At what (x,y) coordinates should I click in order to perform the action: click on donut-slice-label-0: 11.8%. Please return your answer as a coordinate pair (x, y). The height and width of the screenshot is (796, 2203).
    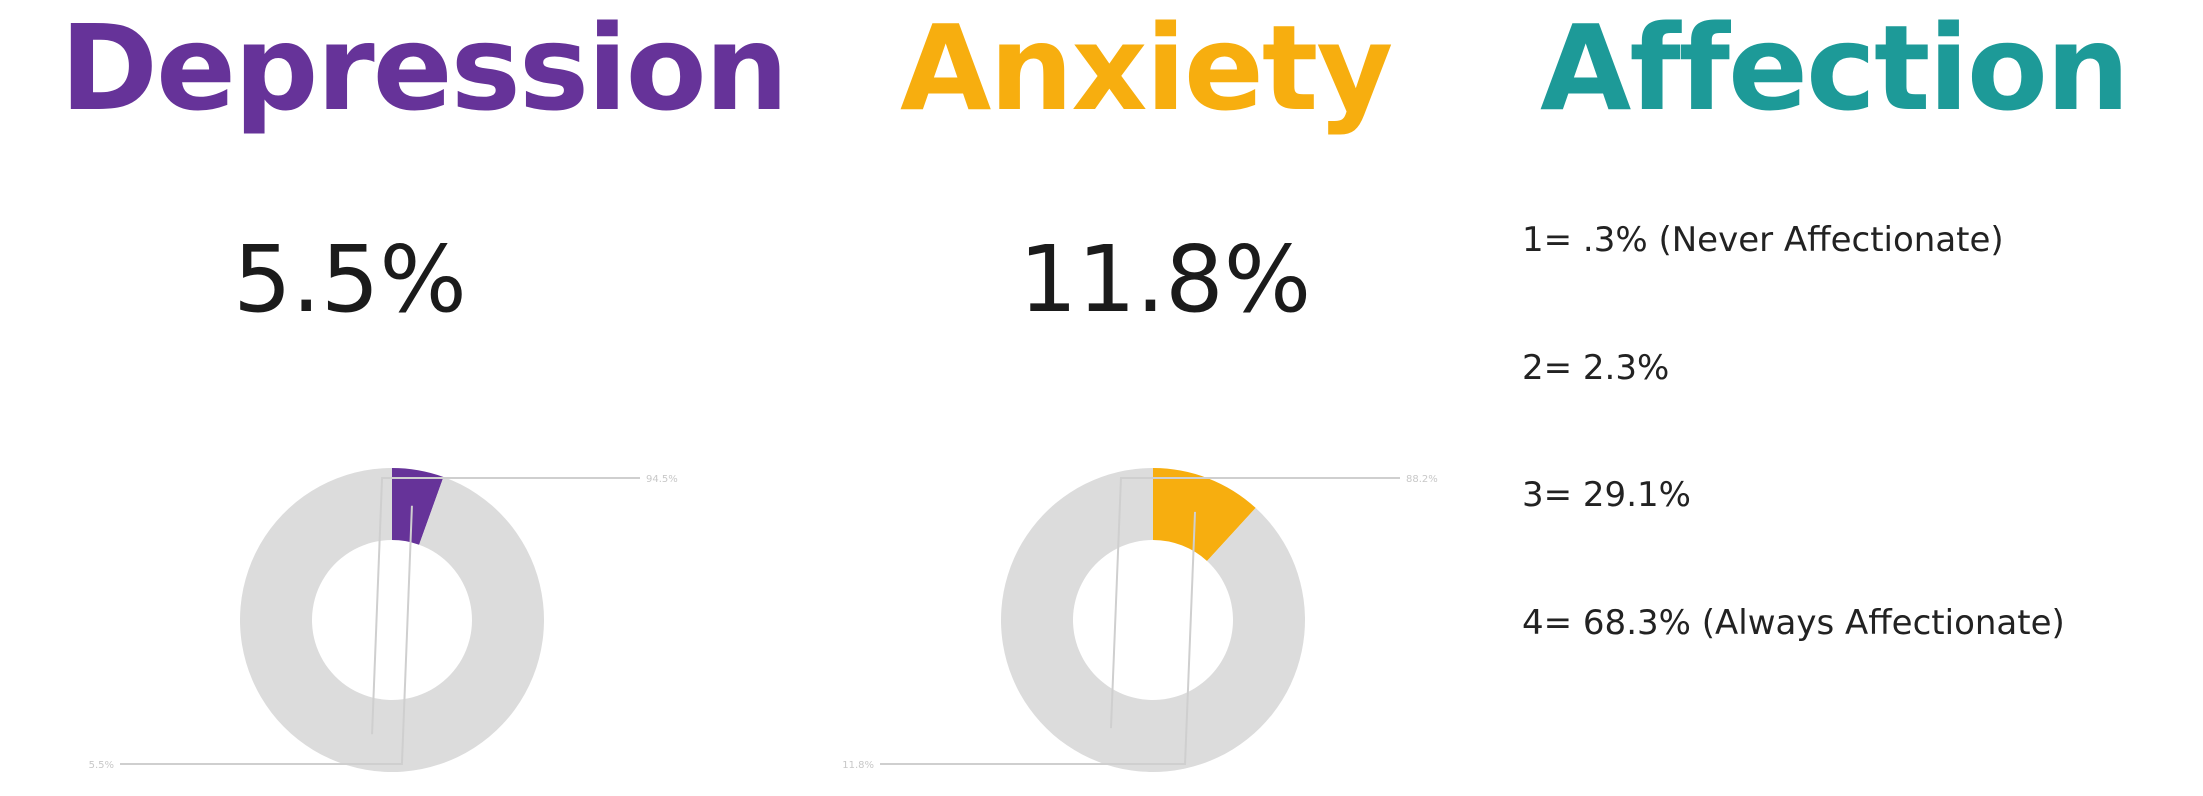
    Looking at the image, I should click on (858, 765).